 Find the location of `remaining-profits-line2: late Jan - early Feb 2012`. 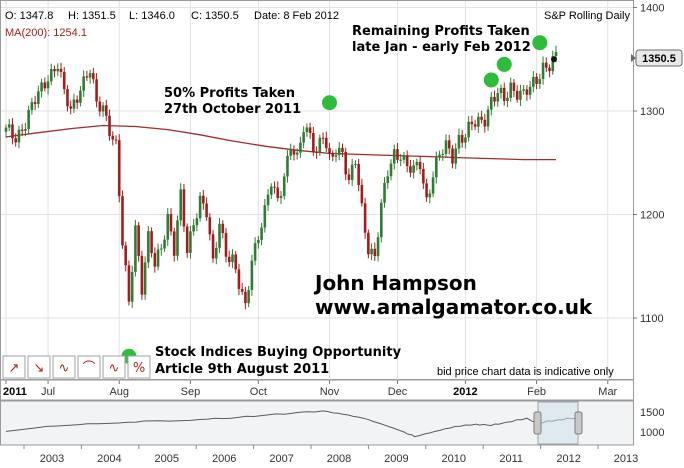

remaining-profits-line2: late Jan - early Feb 2012 is located at coordinates (441, 47).